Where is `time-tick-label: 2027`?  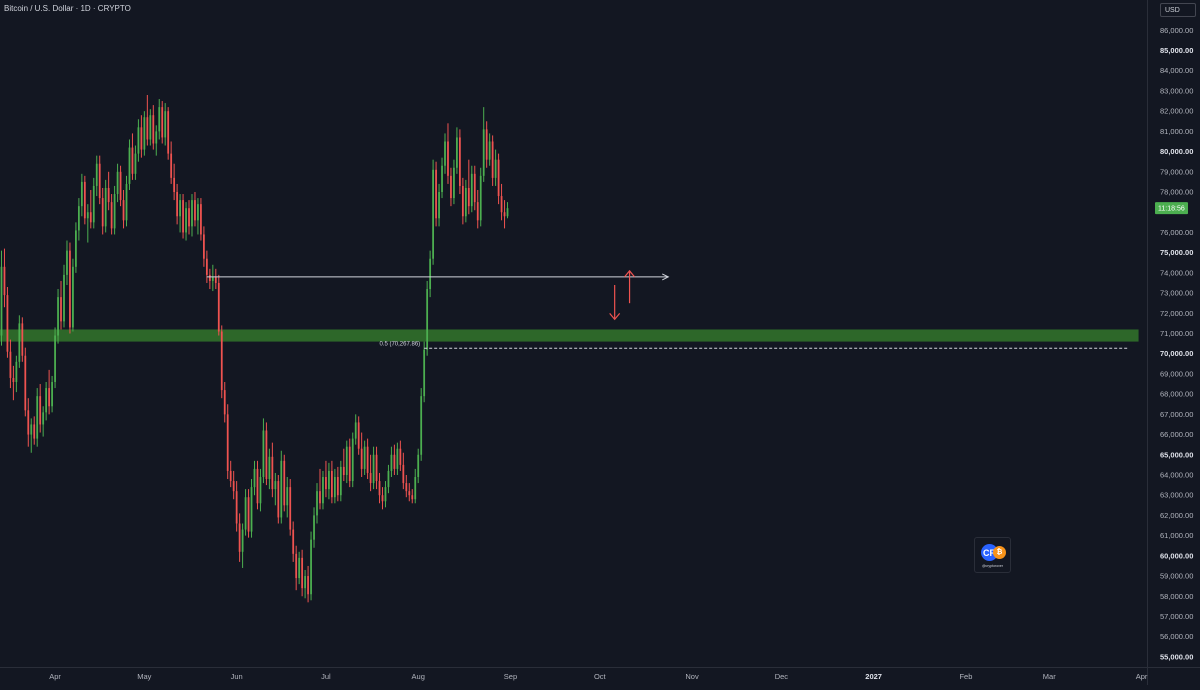 time-tick-label: 2027 is located at coordinates (873, 676).